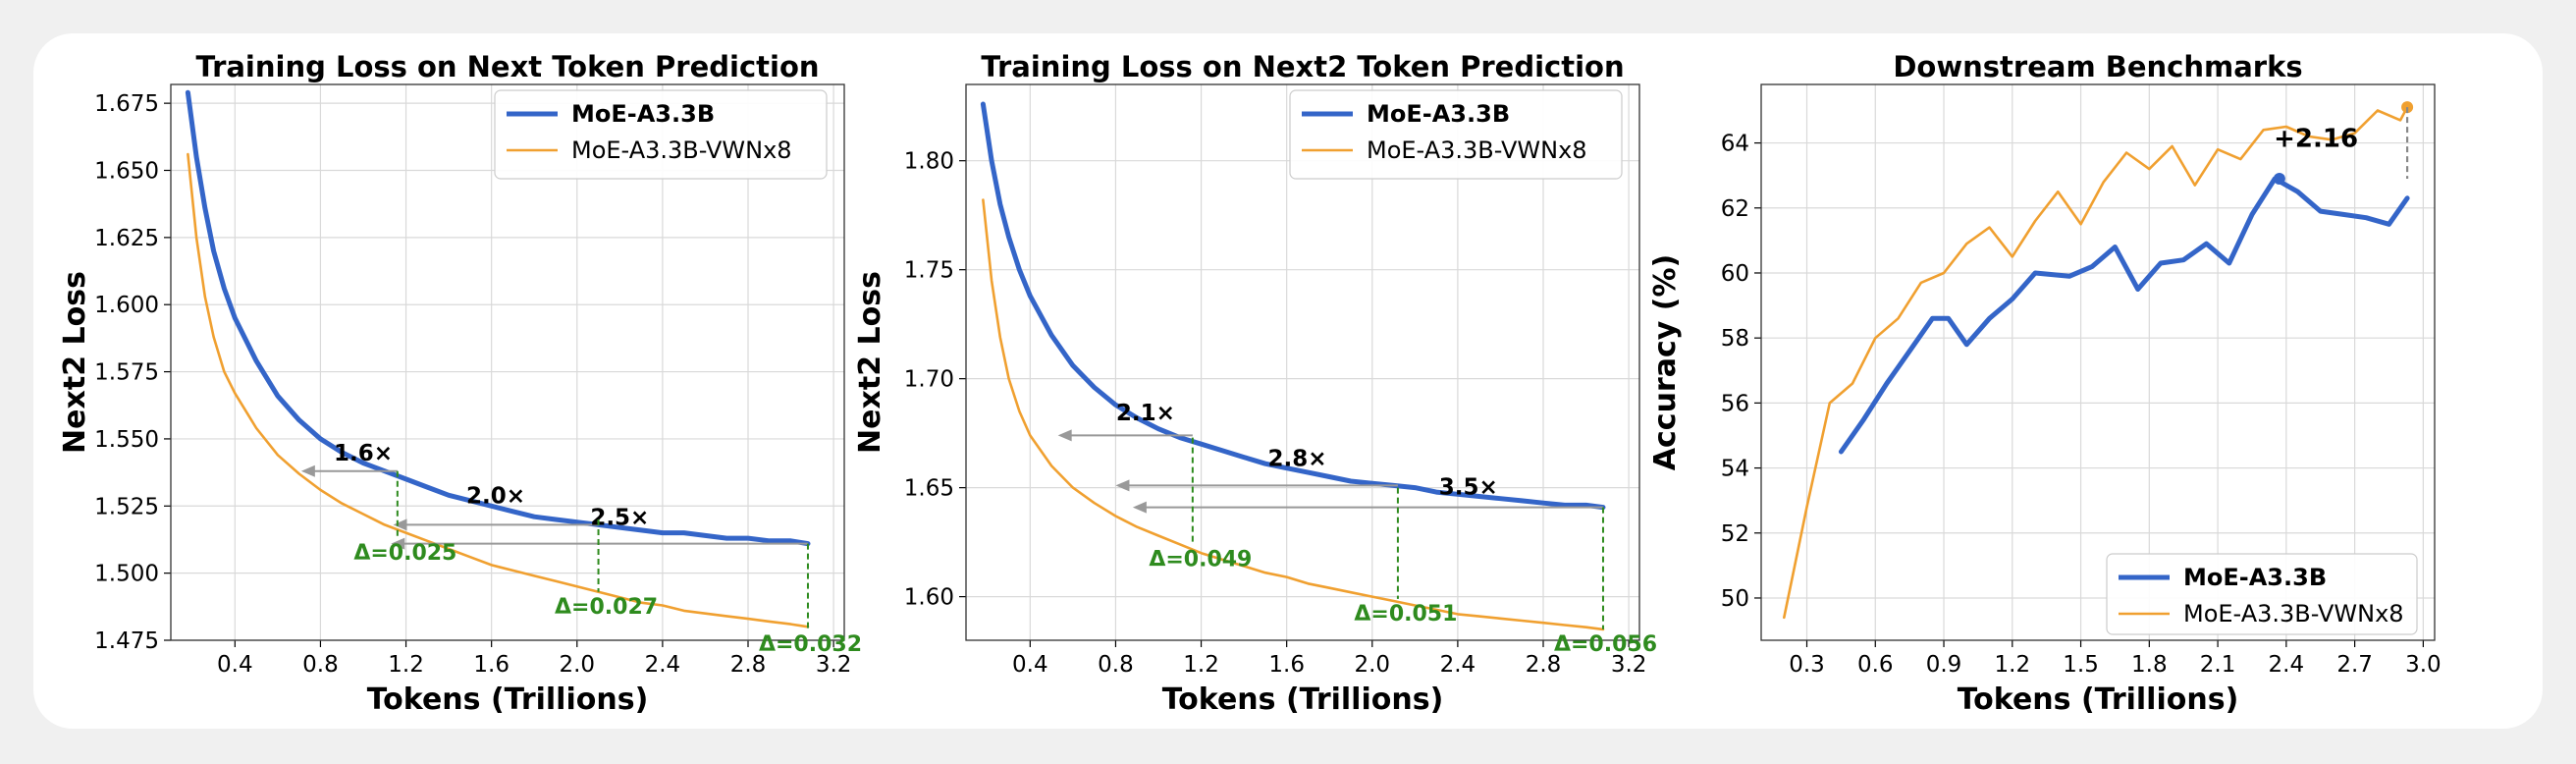  I want to click on y-tick-label: 1.625, so click(126, 238).